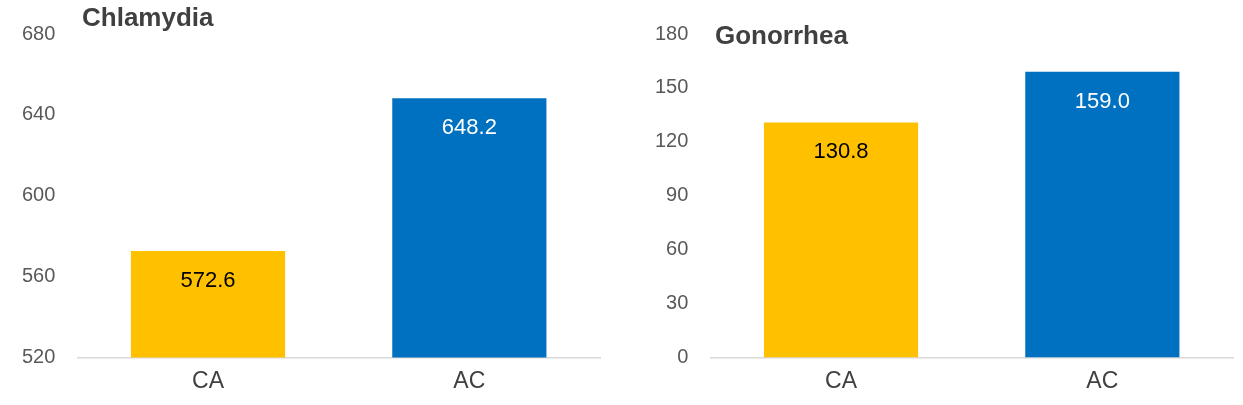  What do you see at coordinates (38, 32) in the screenshot?
I see `y-tick-label: 680` at bounding box center [38, 32].